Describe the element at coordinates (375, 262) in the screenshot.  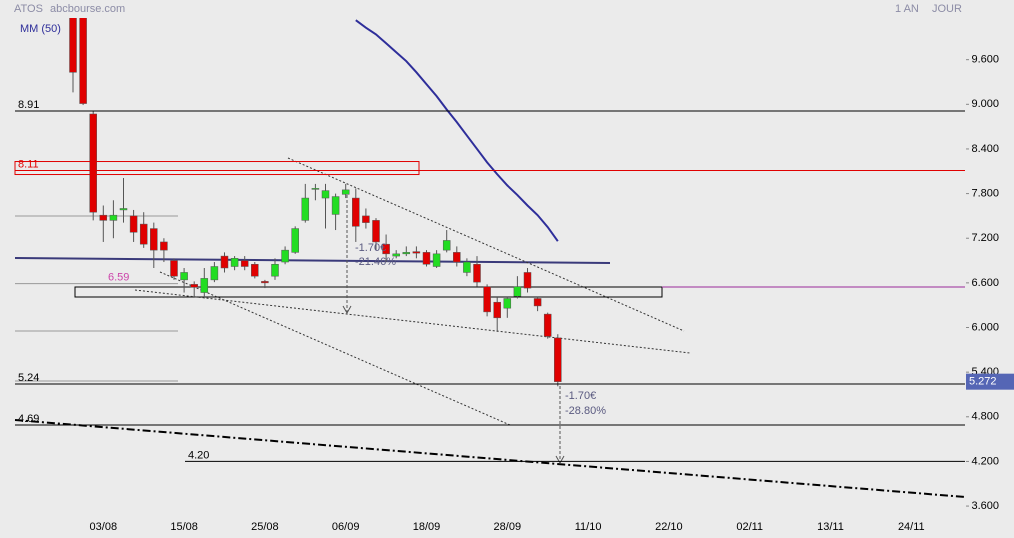
I see `annotation: -21.46%` at that location.